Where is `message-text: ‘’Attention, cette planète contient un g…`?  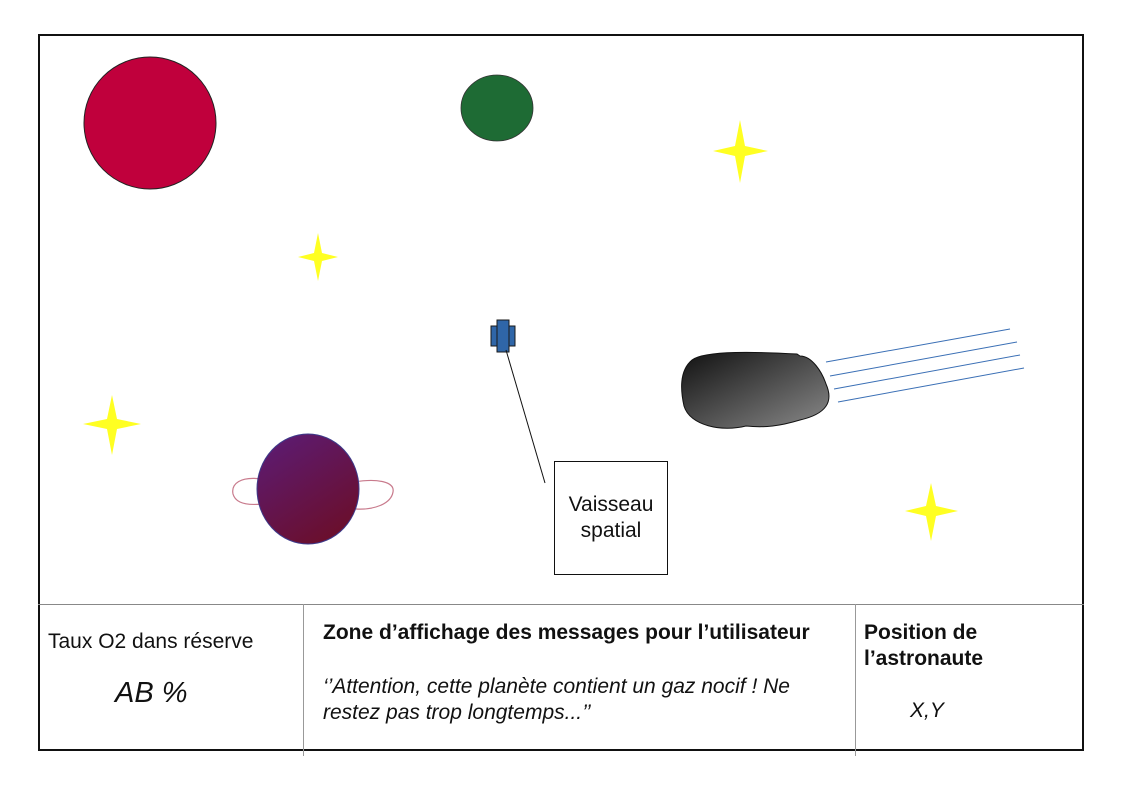
message-text: ‘’Attention, cette planète contient un g… is located at coordinates (556, 699).